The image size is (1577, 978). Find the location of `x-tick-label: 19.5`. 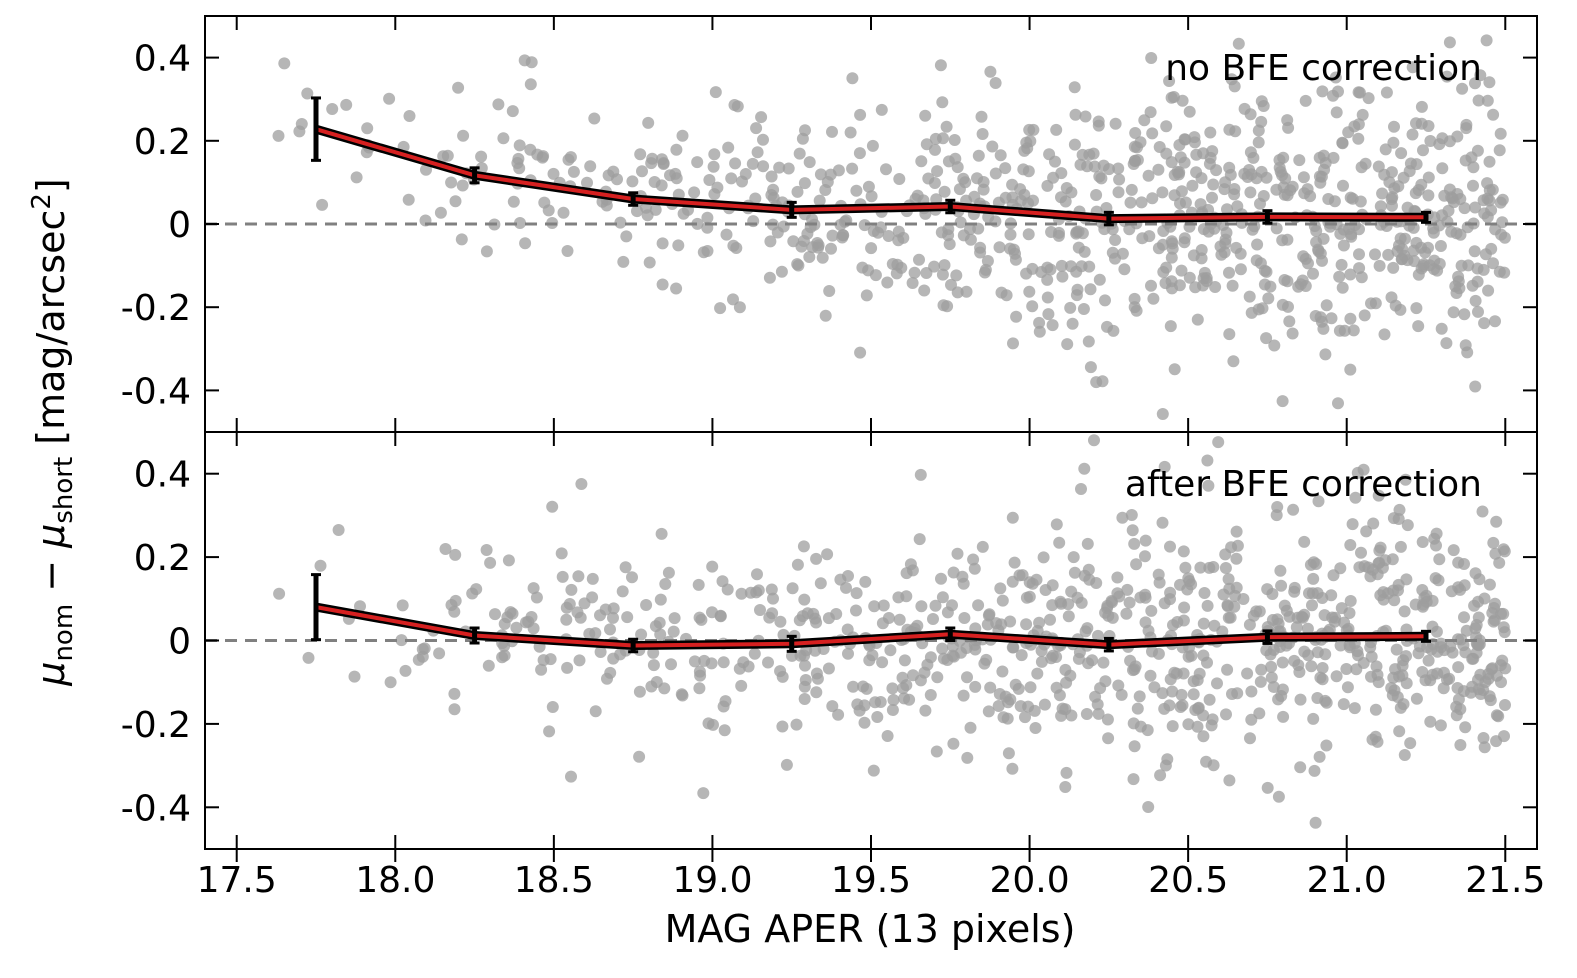

x-tick-label: 19.5 is located at coordinates (871, 880).